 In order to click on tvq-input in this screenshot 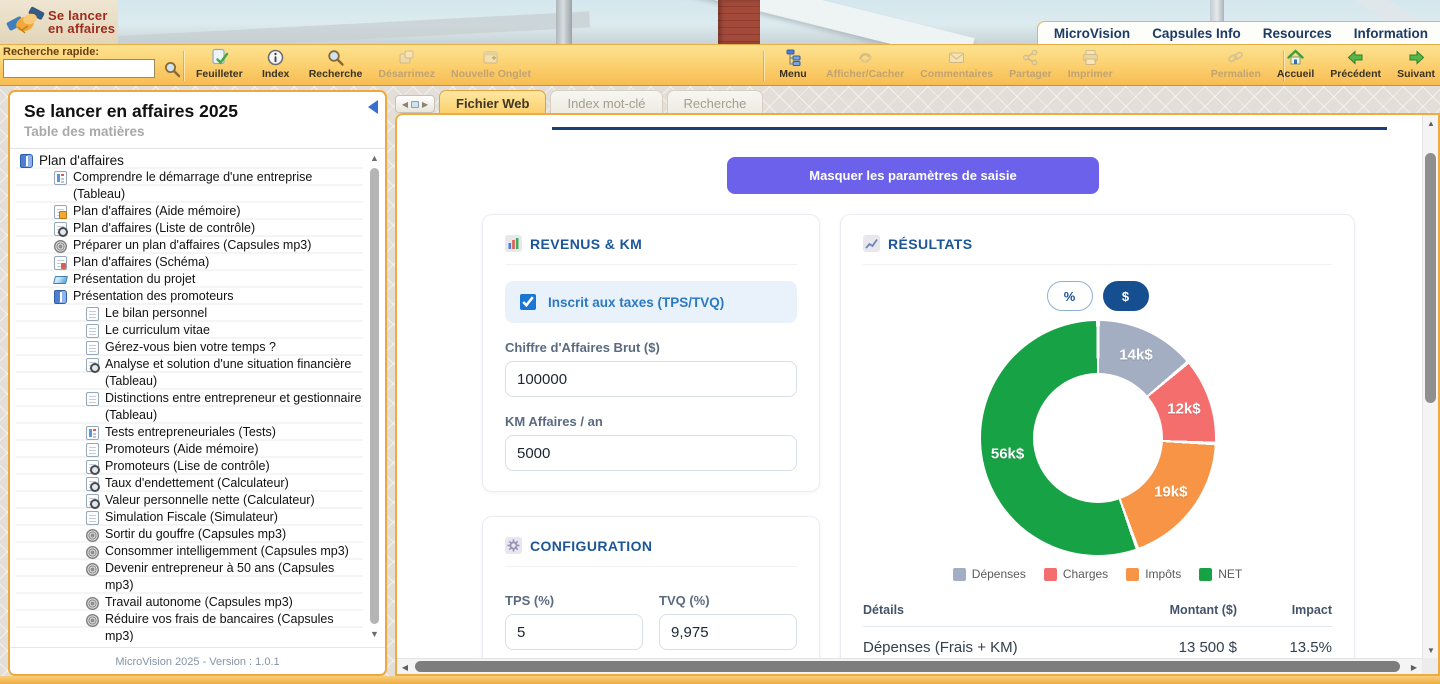, I will do `click(728, 632)`.